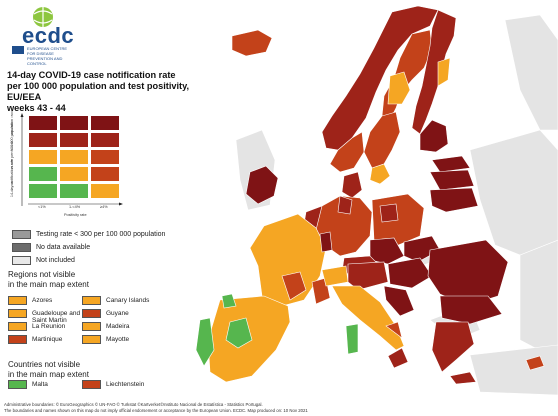 Image resolution: width=558 pixels, height=416 pixels. Describe the element at coordinates (12, 128) in the screenshot. I see `matrix-y-tick: 200-<500` at that location.